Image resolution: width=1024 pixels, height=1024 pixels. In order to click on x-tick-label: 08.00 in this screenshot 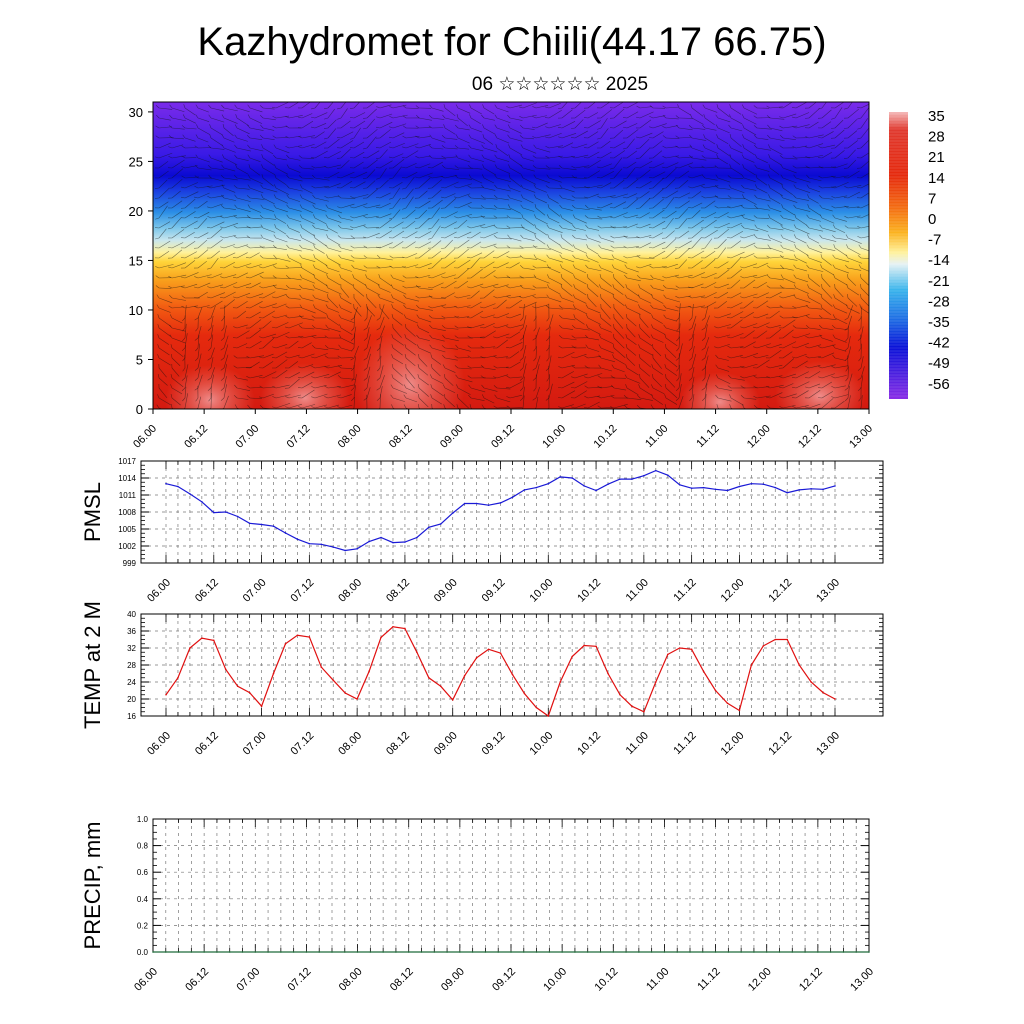, I will do `click(350, 744)`.